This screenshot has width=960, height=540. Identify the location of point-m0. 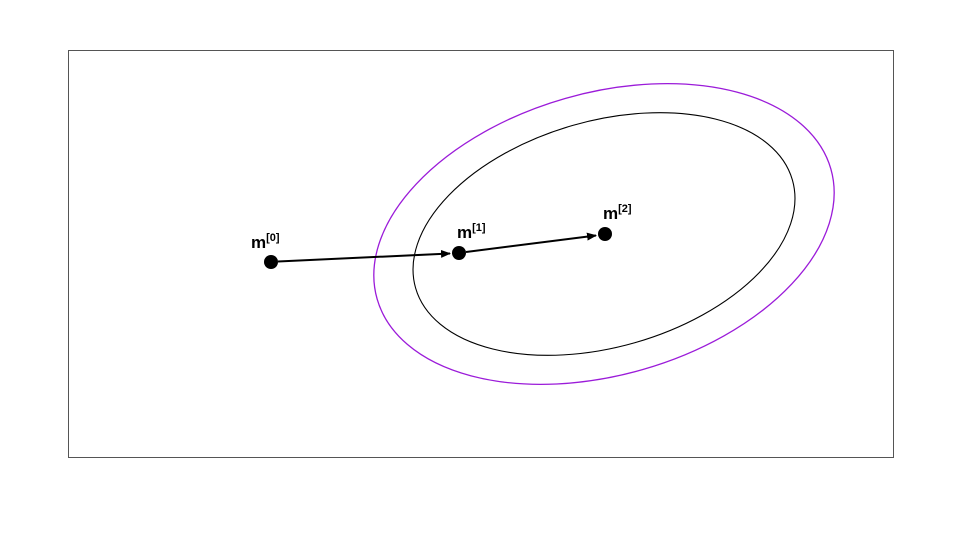
(271, 262).